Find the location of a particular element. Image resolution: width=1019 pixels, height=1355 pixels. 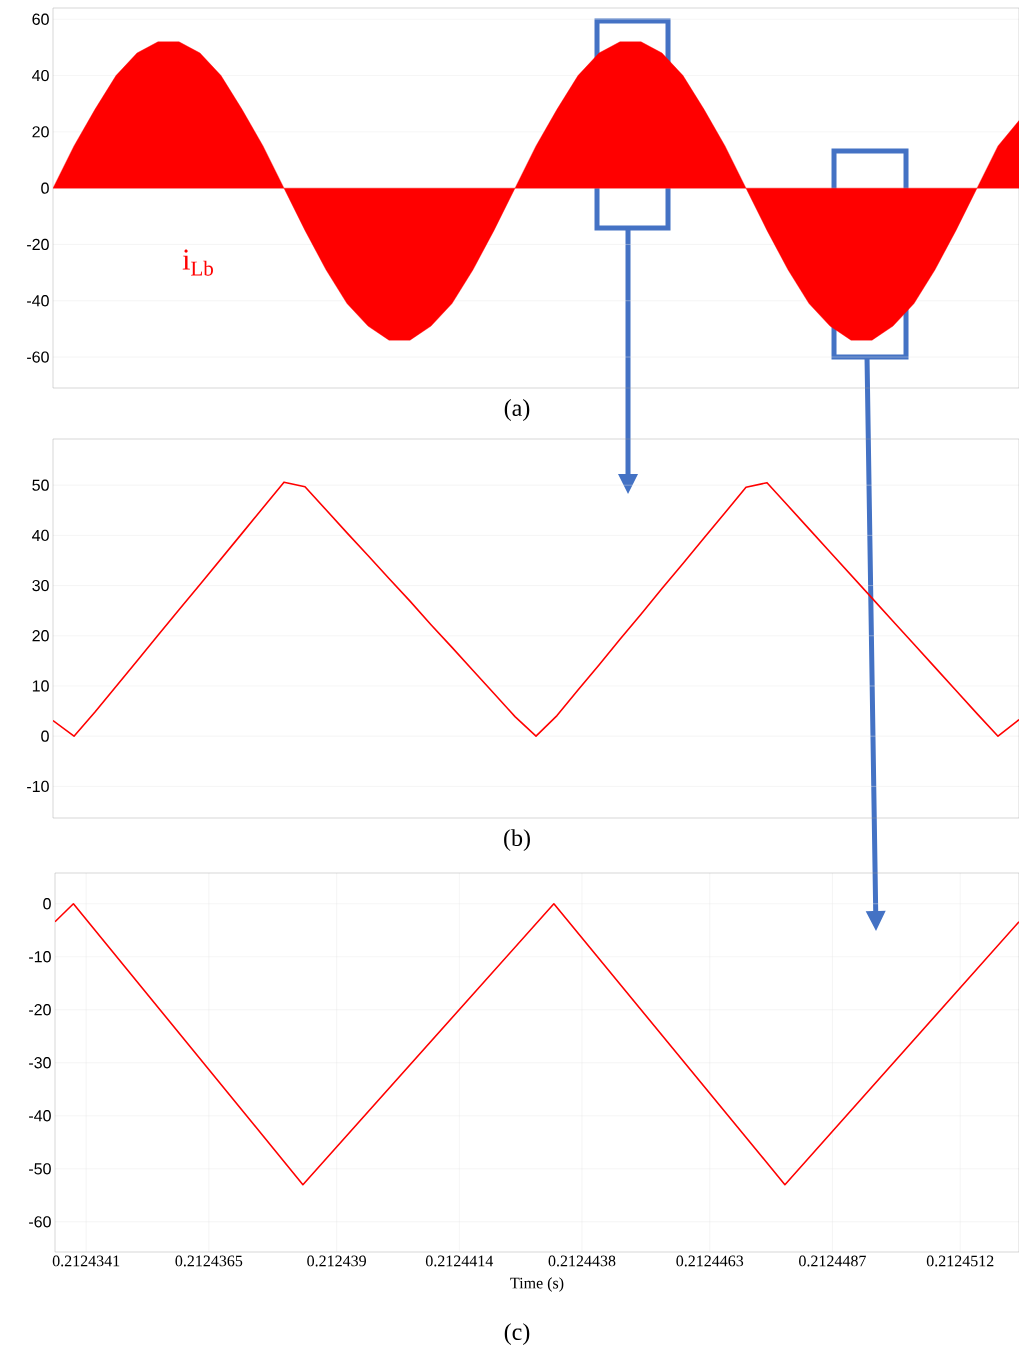

x-tick-label: 0.2124341 is located at coordinates (86, 1261).